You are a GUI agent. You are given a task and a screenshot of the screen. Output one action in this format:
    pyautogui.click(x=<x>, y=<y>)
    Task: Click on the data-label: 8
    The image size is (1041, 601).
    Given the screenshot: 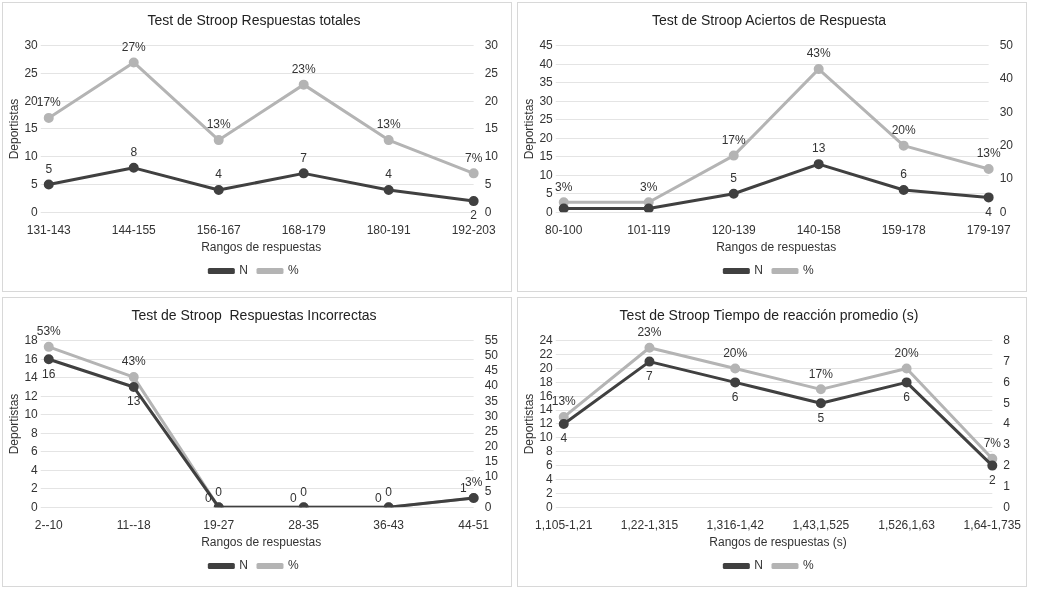 What is the action you would take?
    pyautogui.click(x=134, y=152)
    